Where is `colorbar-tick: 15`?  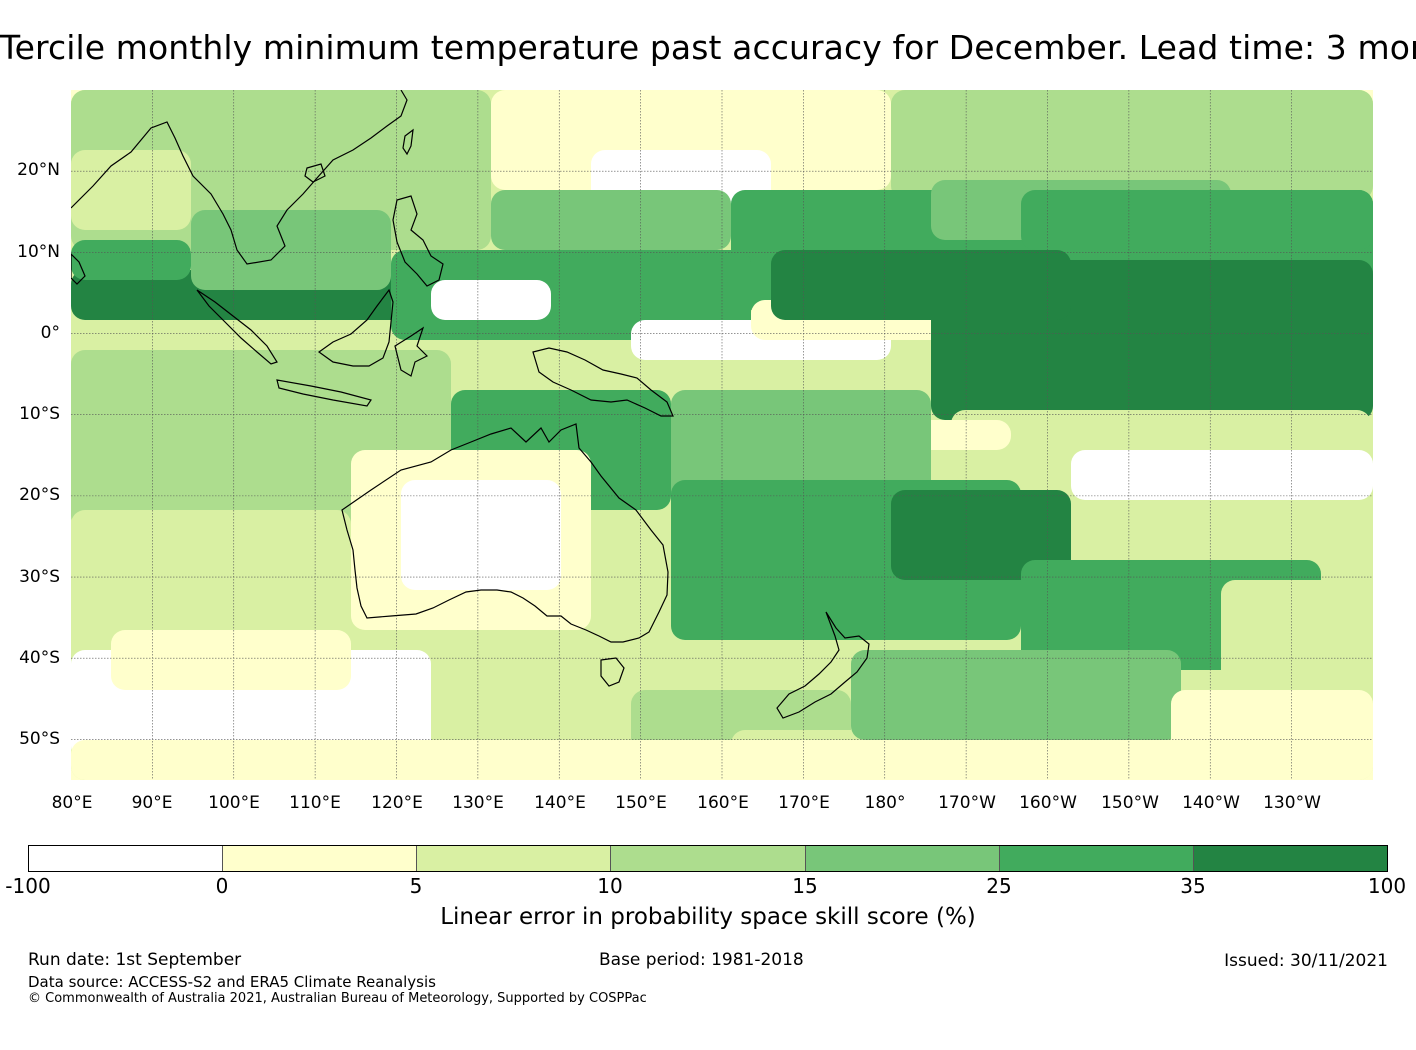 colorbar-tick: 15 is located at coordinates (805, 886).